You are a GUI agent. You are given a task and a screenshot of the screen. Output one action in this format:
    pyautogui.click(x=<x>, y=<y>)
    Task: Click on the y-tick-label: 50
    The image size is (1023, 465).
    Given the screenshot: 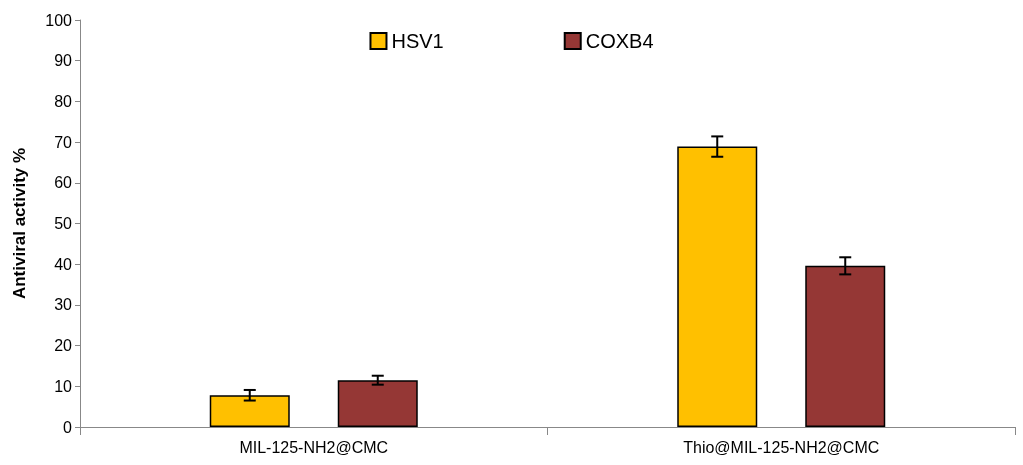 What is the action you would take?
    pyautogui.click(x=63, y=223)
    